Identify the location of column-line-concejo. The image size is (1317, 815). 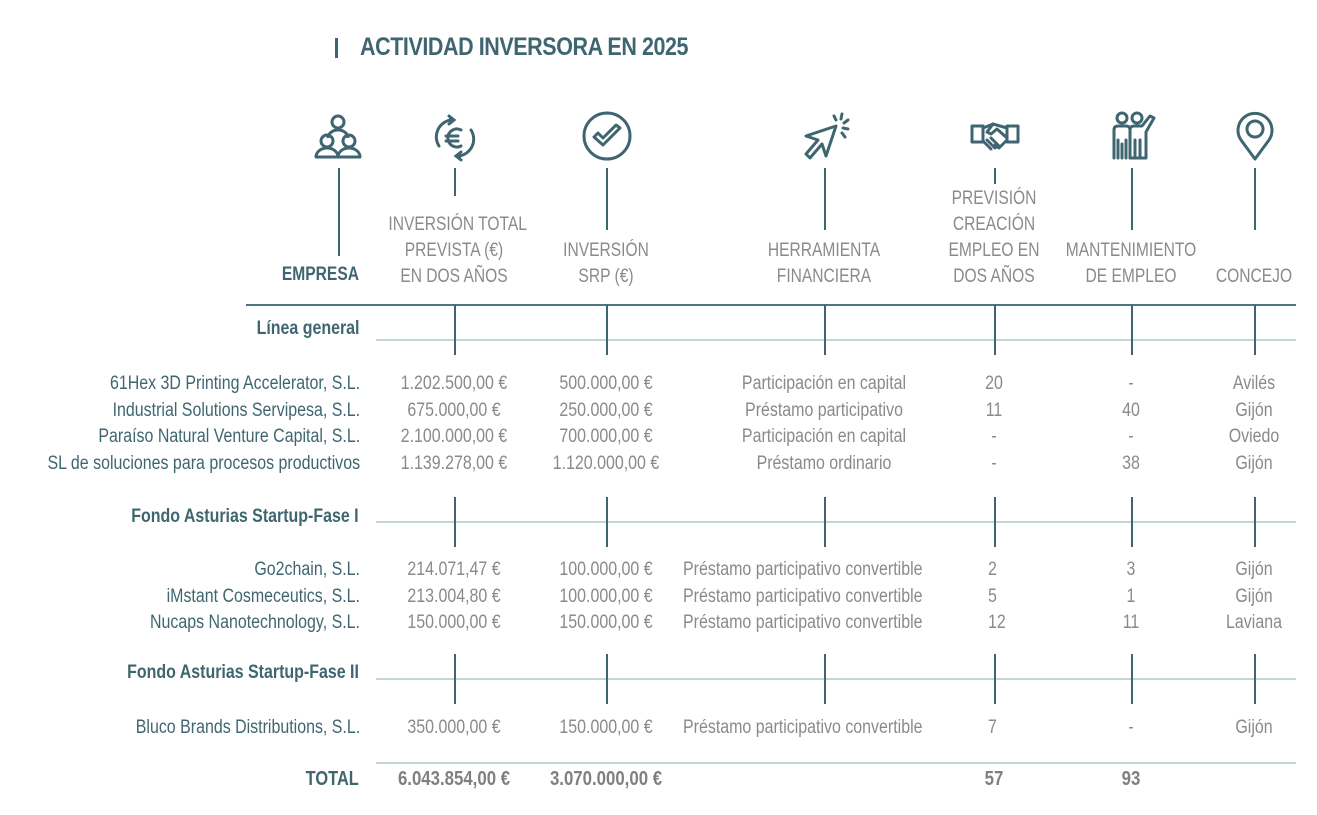
(1255, 199).